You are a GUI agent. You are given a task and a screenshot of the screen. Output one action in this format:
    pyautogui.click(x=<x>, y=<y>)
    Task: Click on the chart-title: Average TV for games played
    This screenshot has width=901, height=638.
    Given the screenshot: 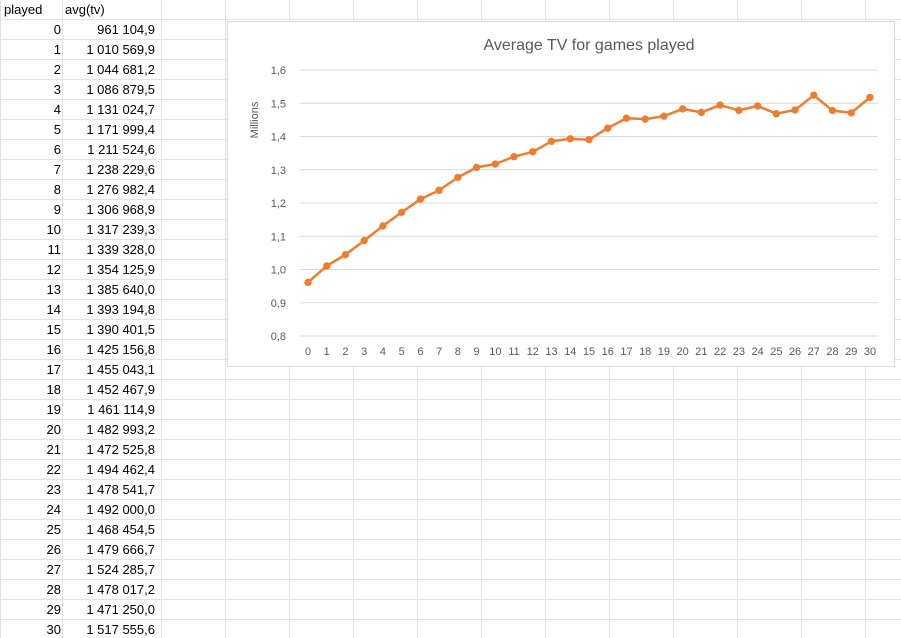 What is the action you would take?
    pyautogui.click(x=588, y=45)
    